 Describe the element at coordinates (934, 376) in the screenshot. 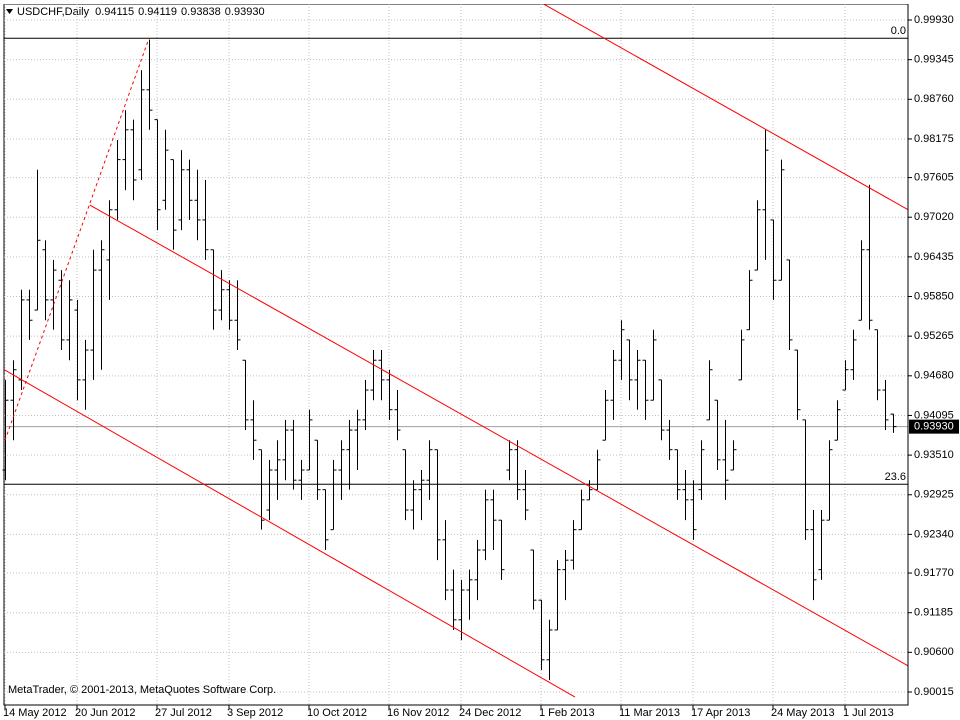

I see `y-tick-label: 0.94680` at that location.